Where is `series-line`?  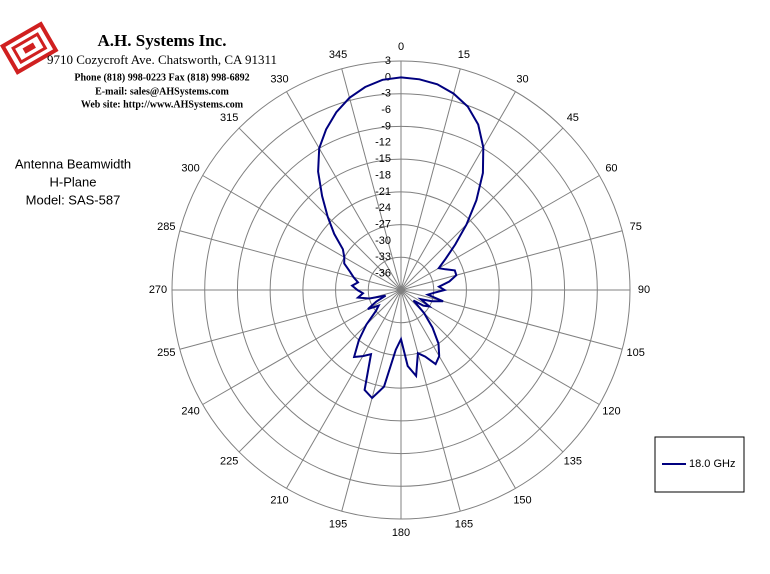 series-line is located at coordinates (401, 238).